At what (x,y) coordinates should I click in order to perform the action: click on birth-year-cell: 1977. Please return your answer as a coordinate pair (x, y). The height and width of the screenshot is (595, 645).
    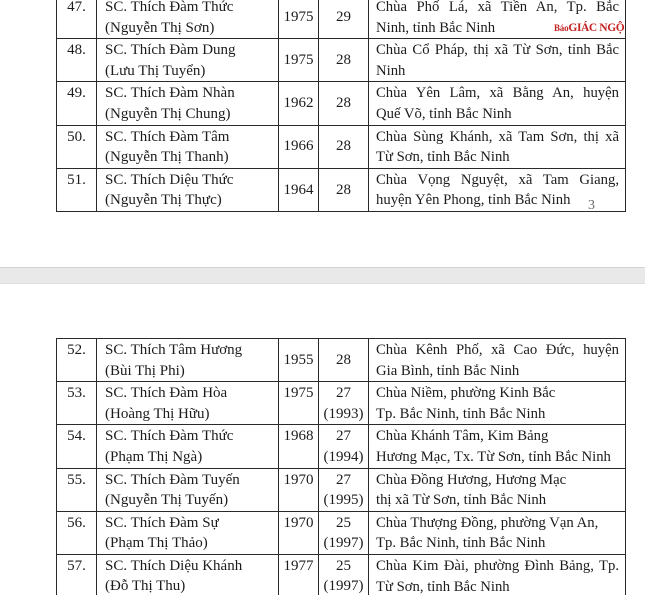
    Looking at the image, I should click on (298, 574).